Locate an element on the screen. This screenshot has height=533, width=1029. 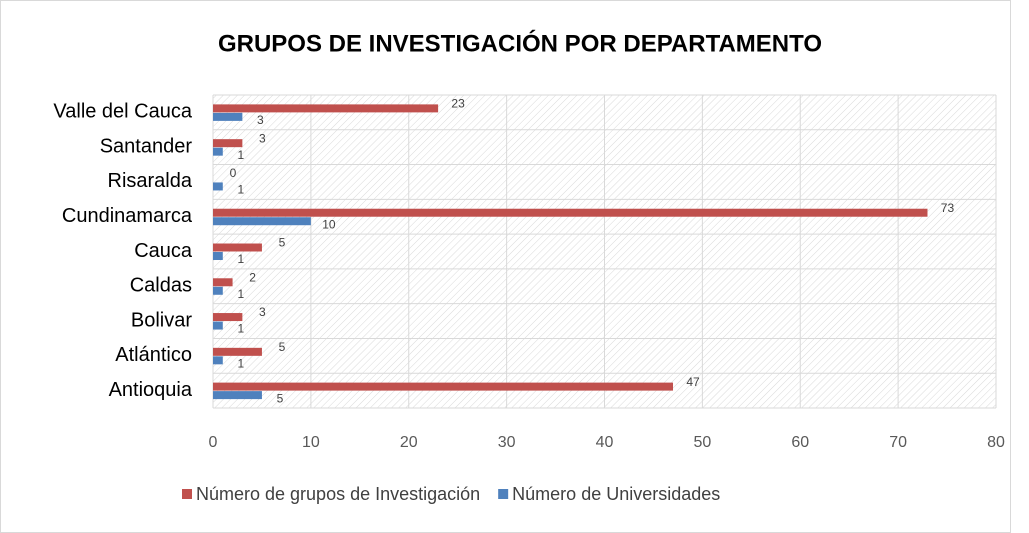
x-tick-label: 50 is located at coordinates (702, 442).